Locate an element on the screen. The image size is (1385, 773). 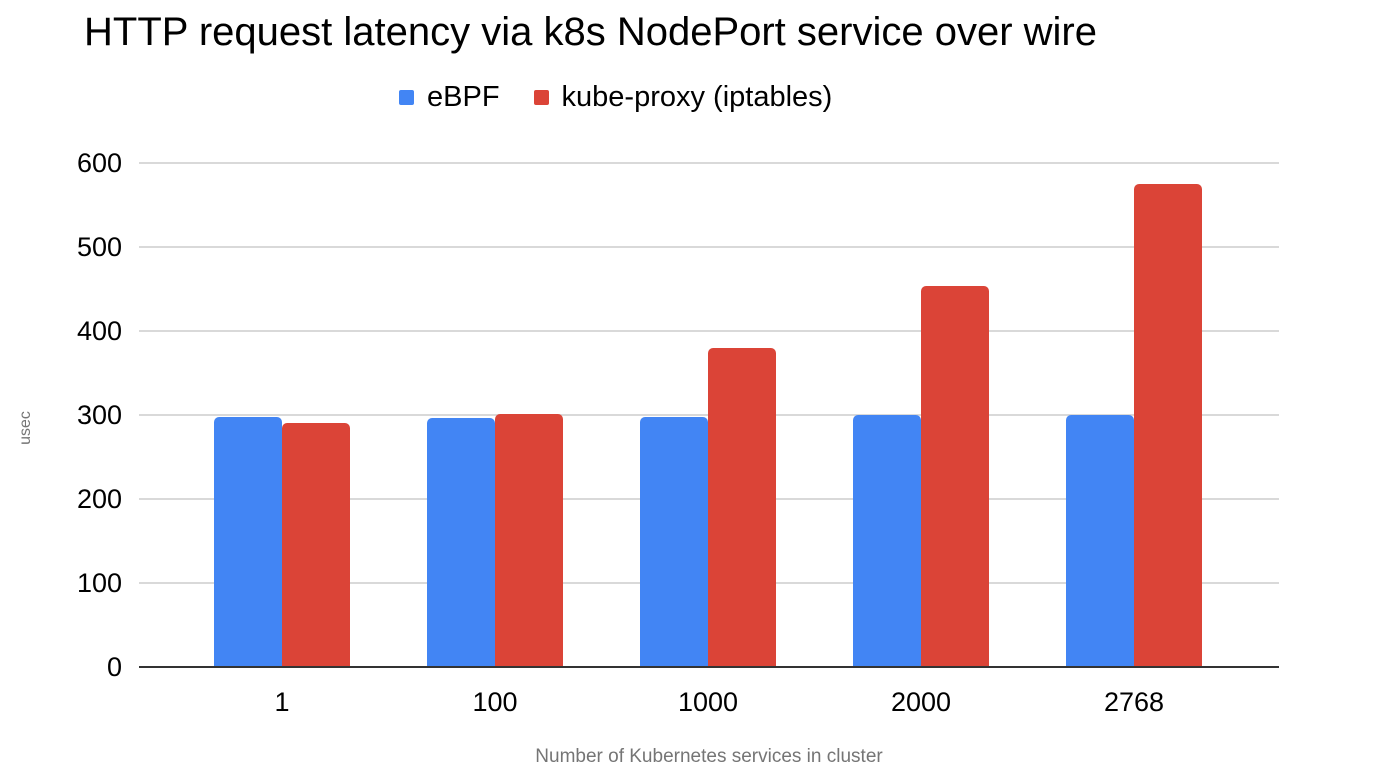
bar-ebpf-2000 is located at coordinates (887, 541).